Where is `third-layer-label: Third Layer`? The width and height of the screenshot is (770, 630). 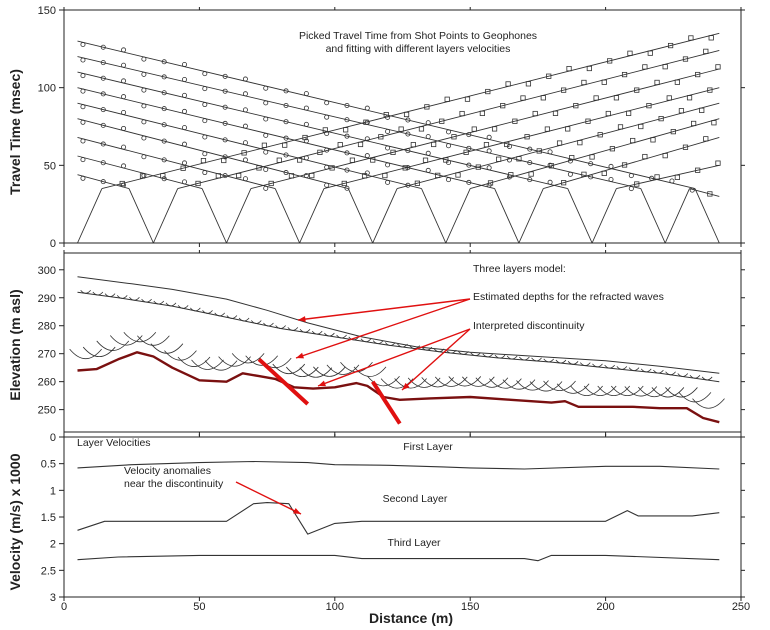
third-layer-label: Third Layer is located at coordinates (414, 543).